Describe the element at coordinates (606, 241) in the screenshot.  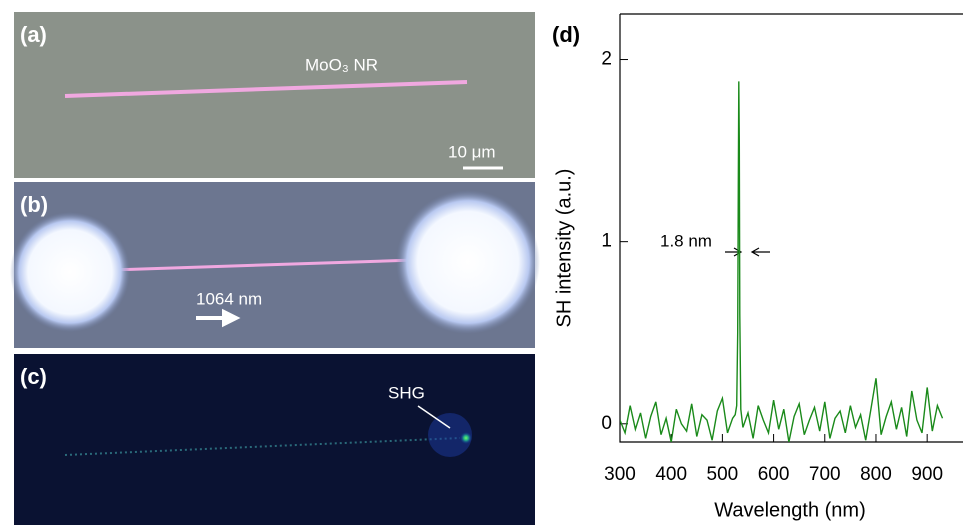
I see `y-tick-label: 1` at that location.